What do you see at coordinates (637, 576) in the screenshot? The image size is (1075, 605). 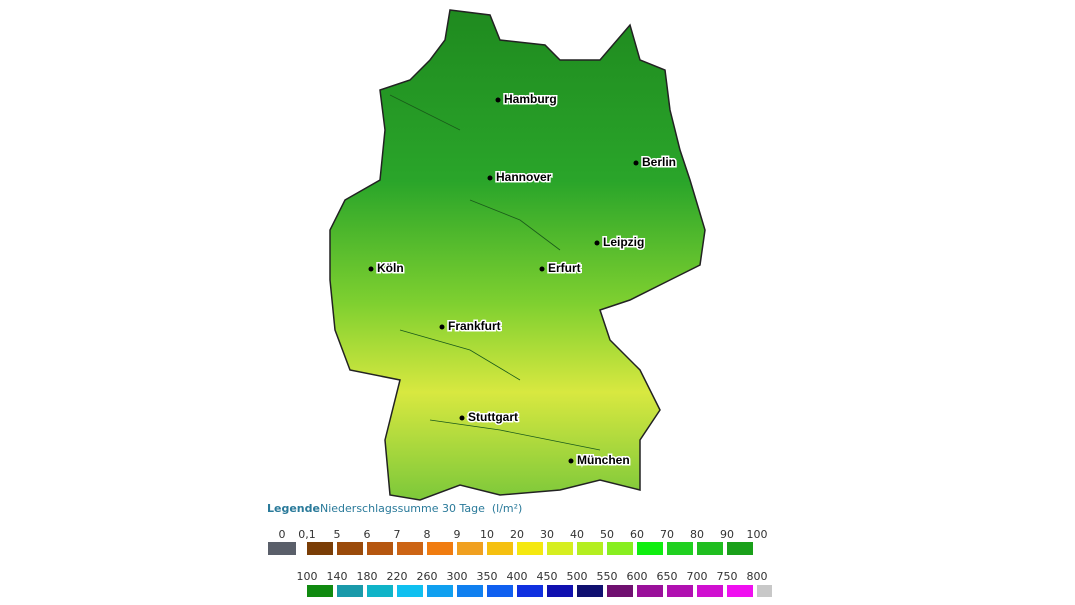 I see `legend-label: 600` at bounding box center [637, 576].